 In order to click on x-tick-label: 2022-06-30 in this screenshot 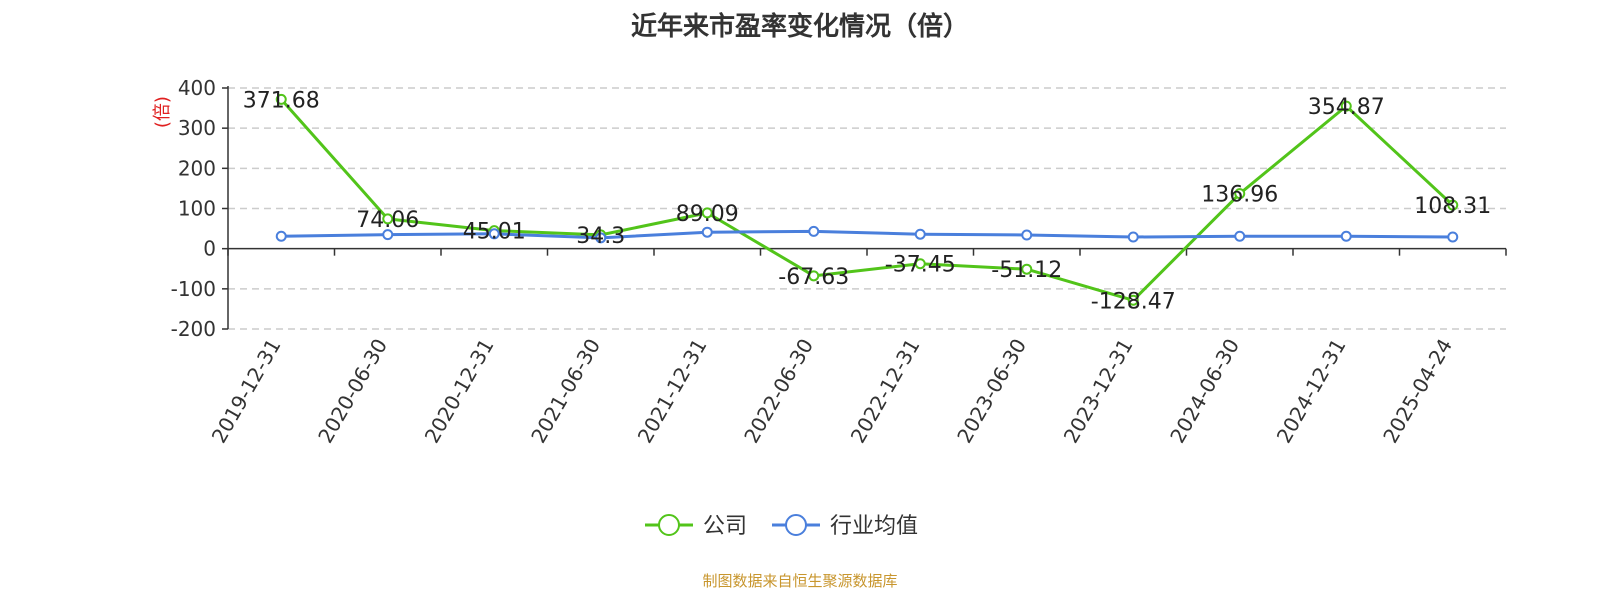, I will do `click(778, 391)`.